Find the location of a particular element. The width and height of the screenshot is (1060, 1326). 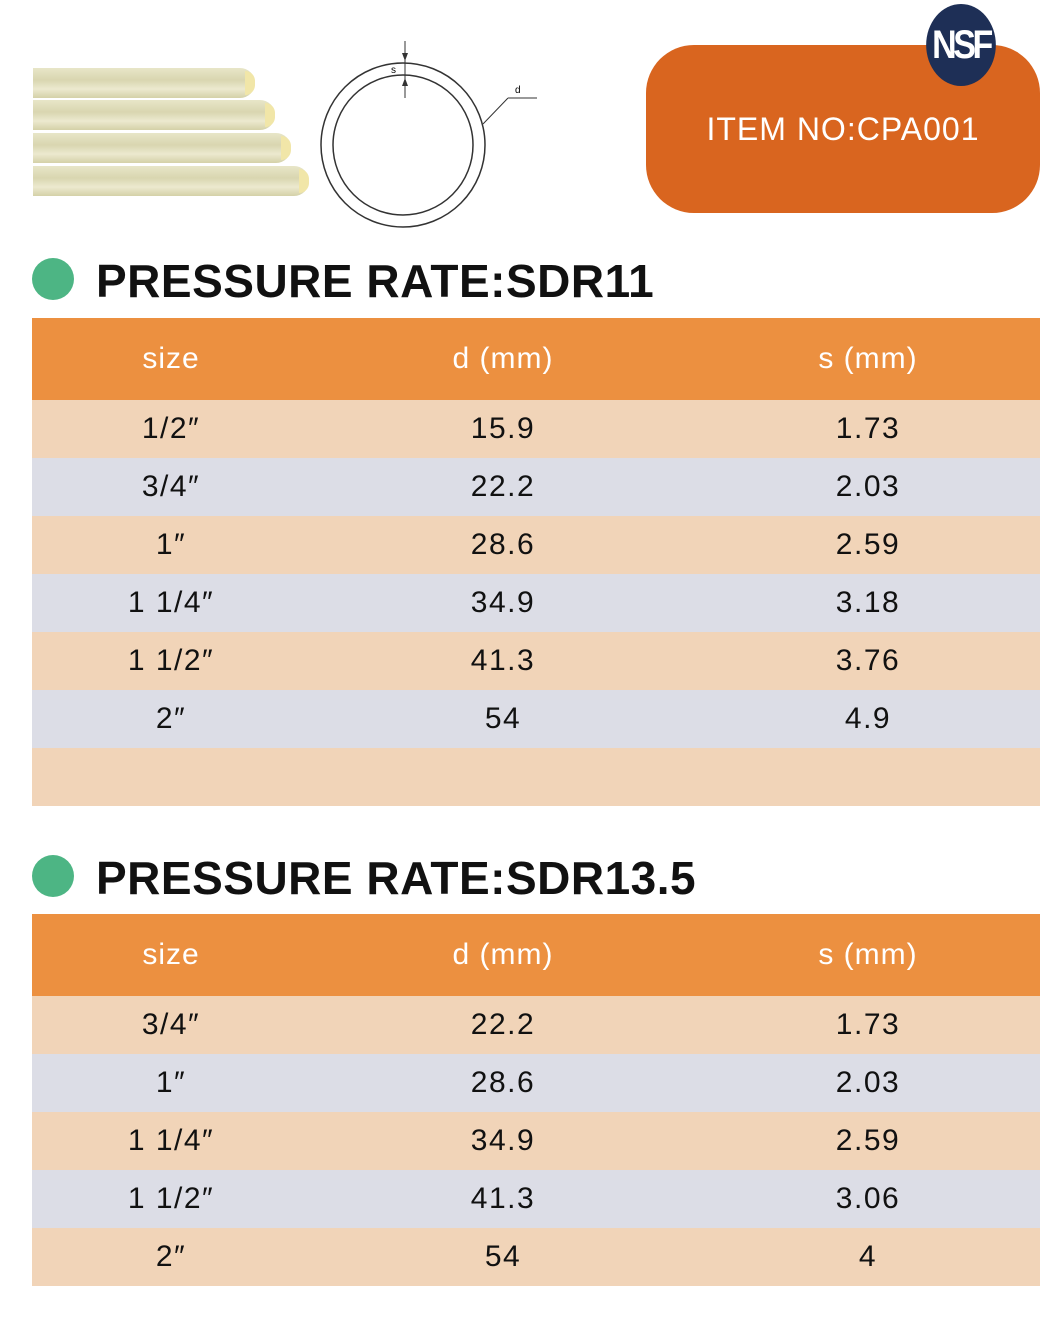

table-cell: 3.18 is located at coordinates (868, 603).